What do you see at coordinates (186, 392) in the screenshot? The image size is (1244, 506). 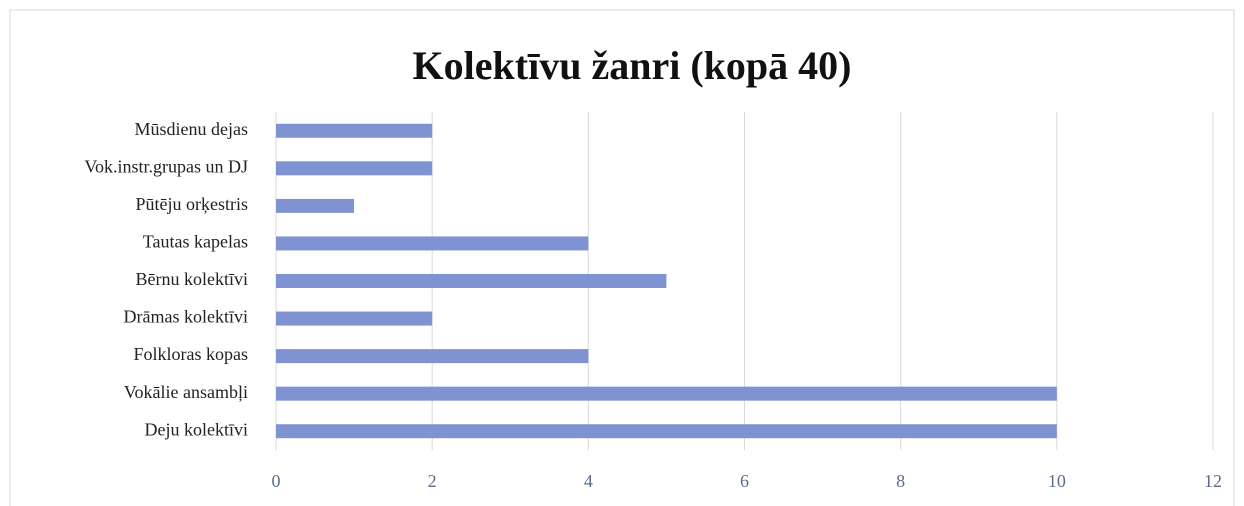 I see `y-tick-label: Vokālie ansambļi` at bounding box center [186, 392].